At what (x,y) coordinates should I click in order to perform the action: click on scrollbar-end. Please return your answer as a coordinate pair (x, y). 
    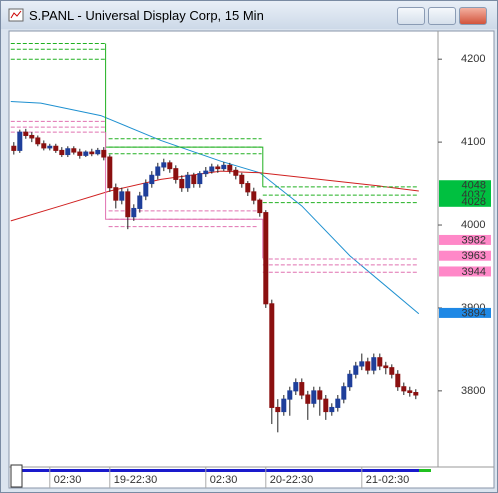
    Looking at the image, I should click on (425, 470).